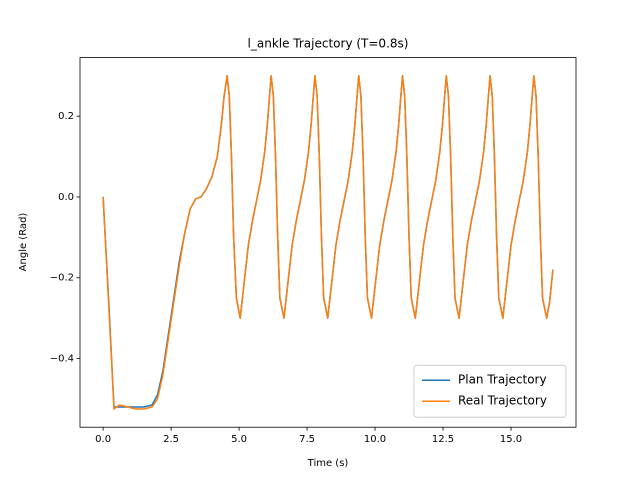  What do you see at coordinates (66, 197) in the screenshot?
I see `y-tick-label: 0.0` at bounding box center [66, 197].